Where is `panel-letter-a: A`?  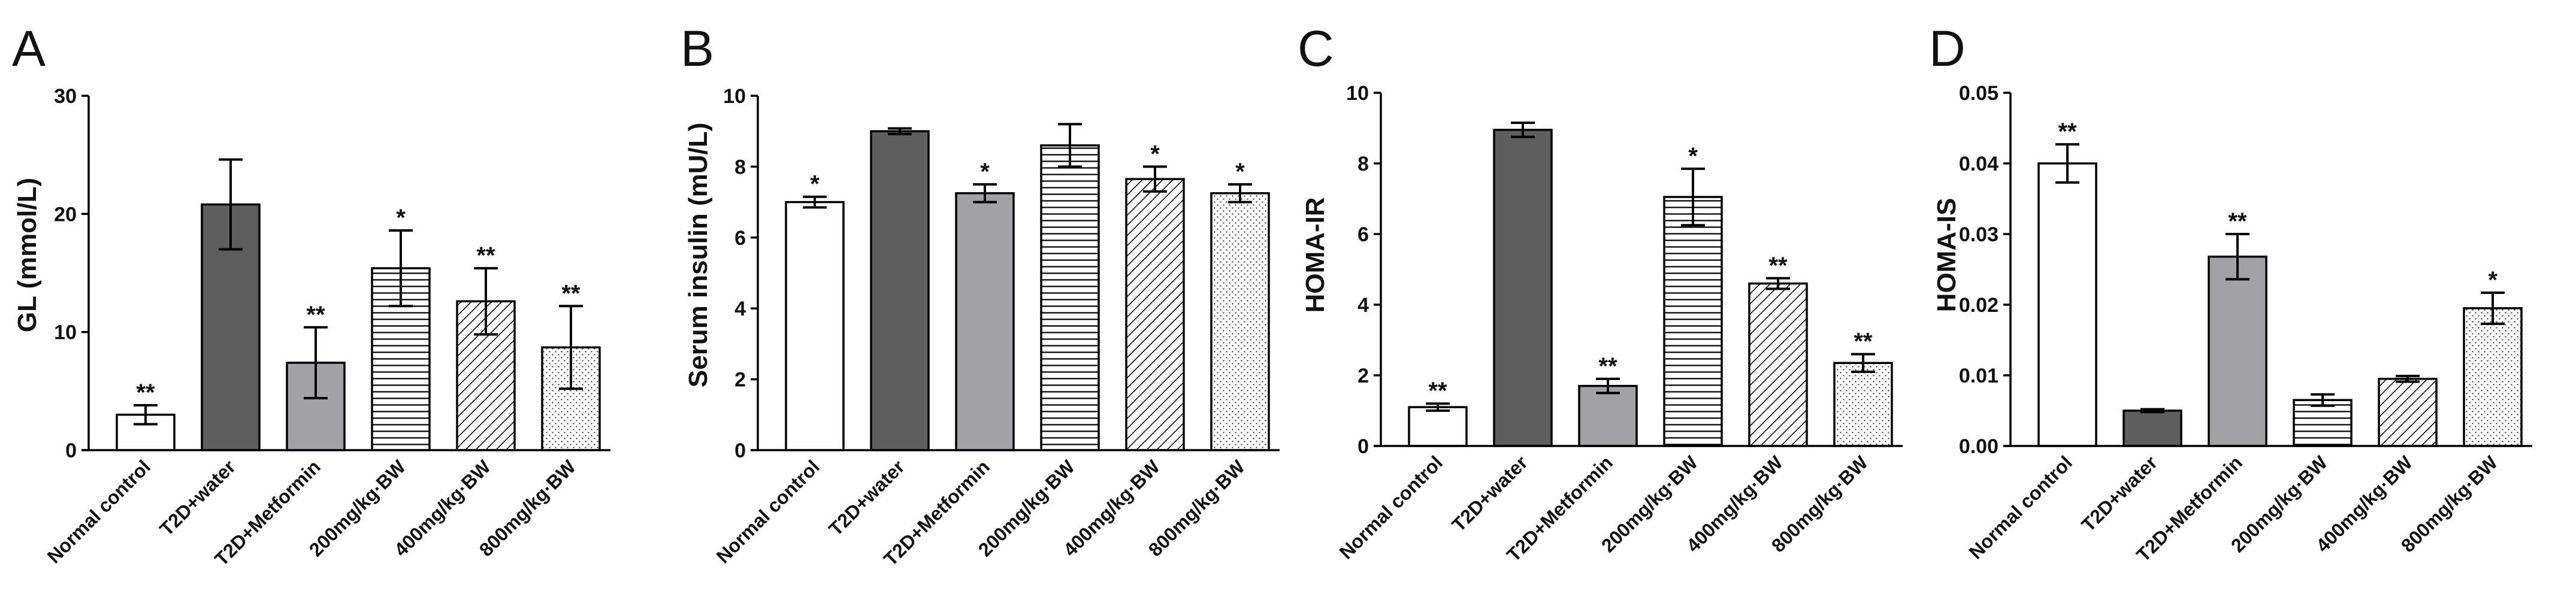
panel-letter-a: A is located at coordinates (29, 48).